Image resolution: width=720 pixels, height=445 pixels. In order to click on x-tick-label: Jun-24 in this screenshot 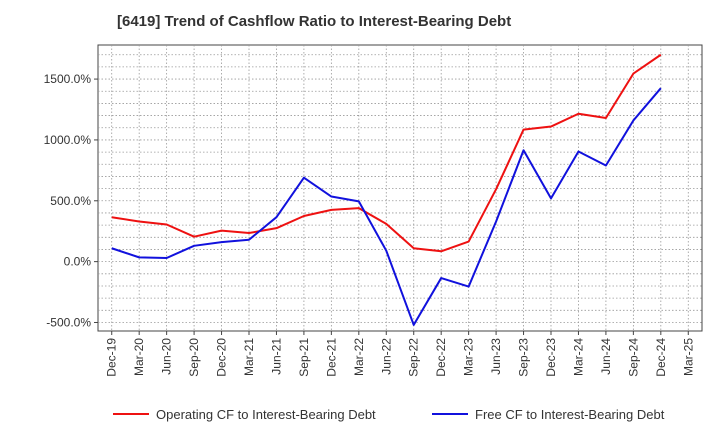, I will do `click(606, 356)`.